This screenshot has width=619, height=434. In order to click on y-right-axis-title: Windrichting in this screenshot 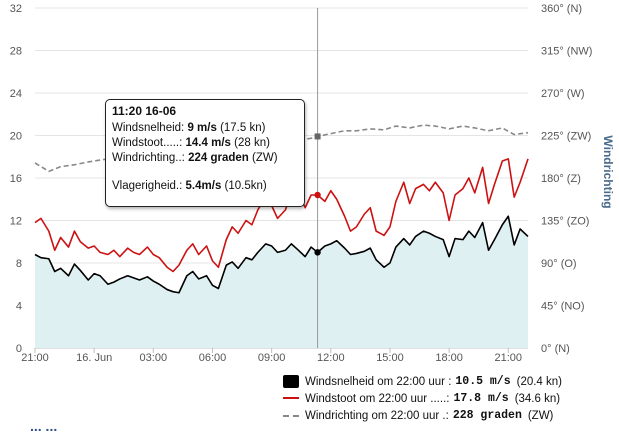, I will do `click(608, 171)`.